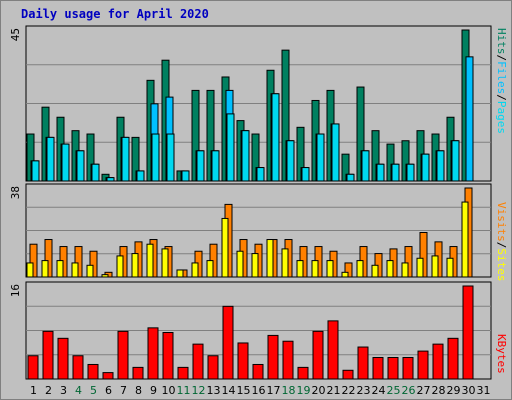 Image resolution: width=512 pixels, height=400 pixels. Describe the element at coordinates (108, 390) in the screenshot. I see `day-tick-label: 6` at that location.